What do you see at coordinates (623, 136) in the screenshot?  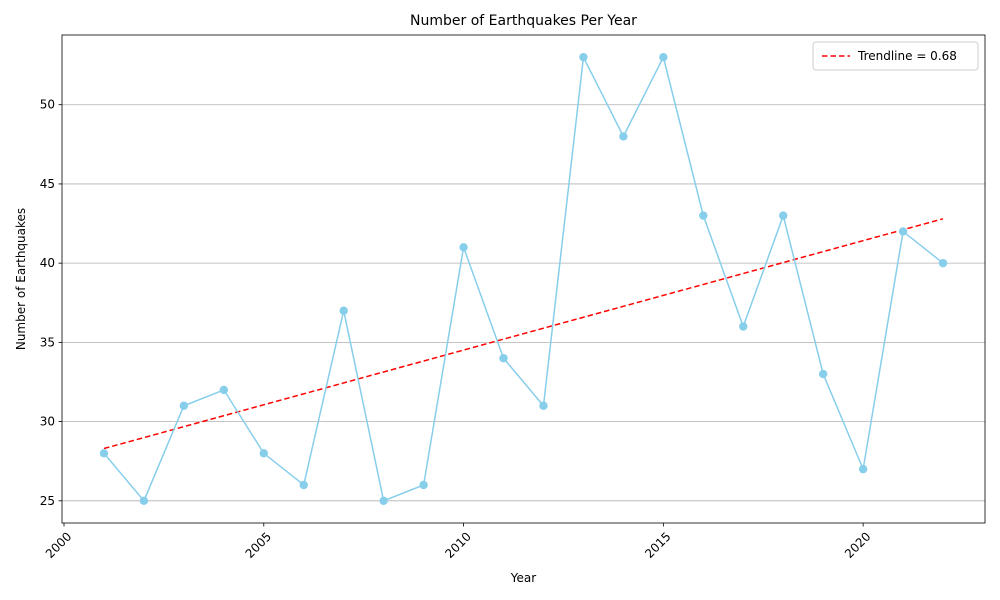 I see `data-point-2014` at bounding box center [623, 136].